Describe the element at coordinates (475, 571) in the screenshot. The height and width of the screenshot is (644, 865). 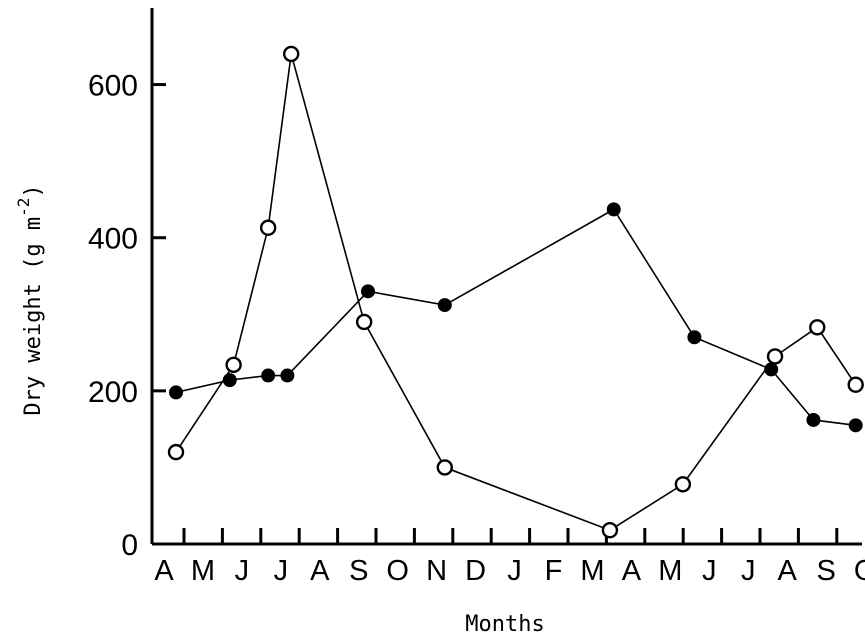
I see `x-tick-label: D` at that location.